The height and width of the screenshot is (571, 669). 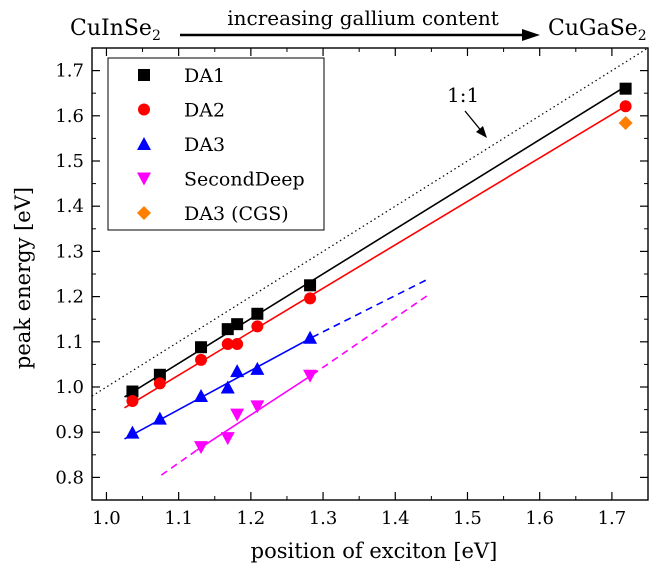 I want to click on y-tick-label: 1.2, so click(x=69, y=297).